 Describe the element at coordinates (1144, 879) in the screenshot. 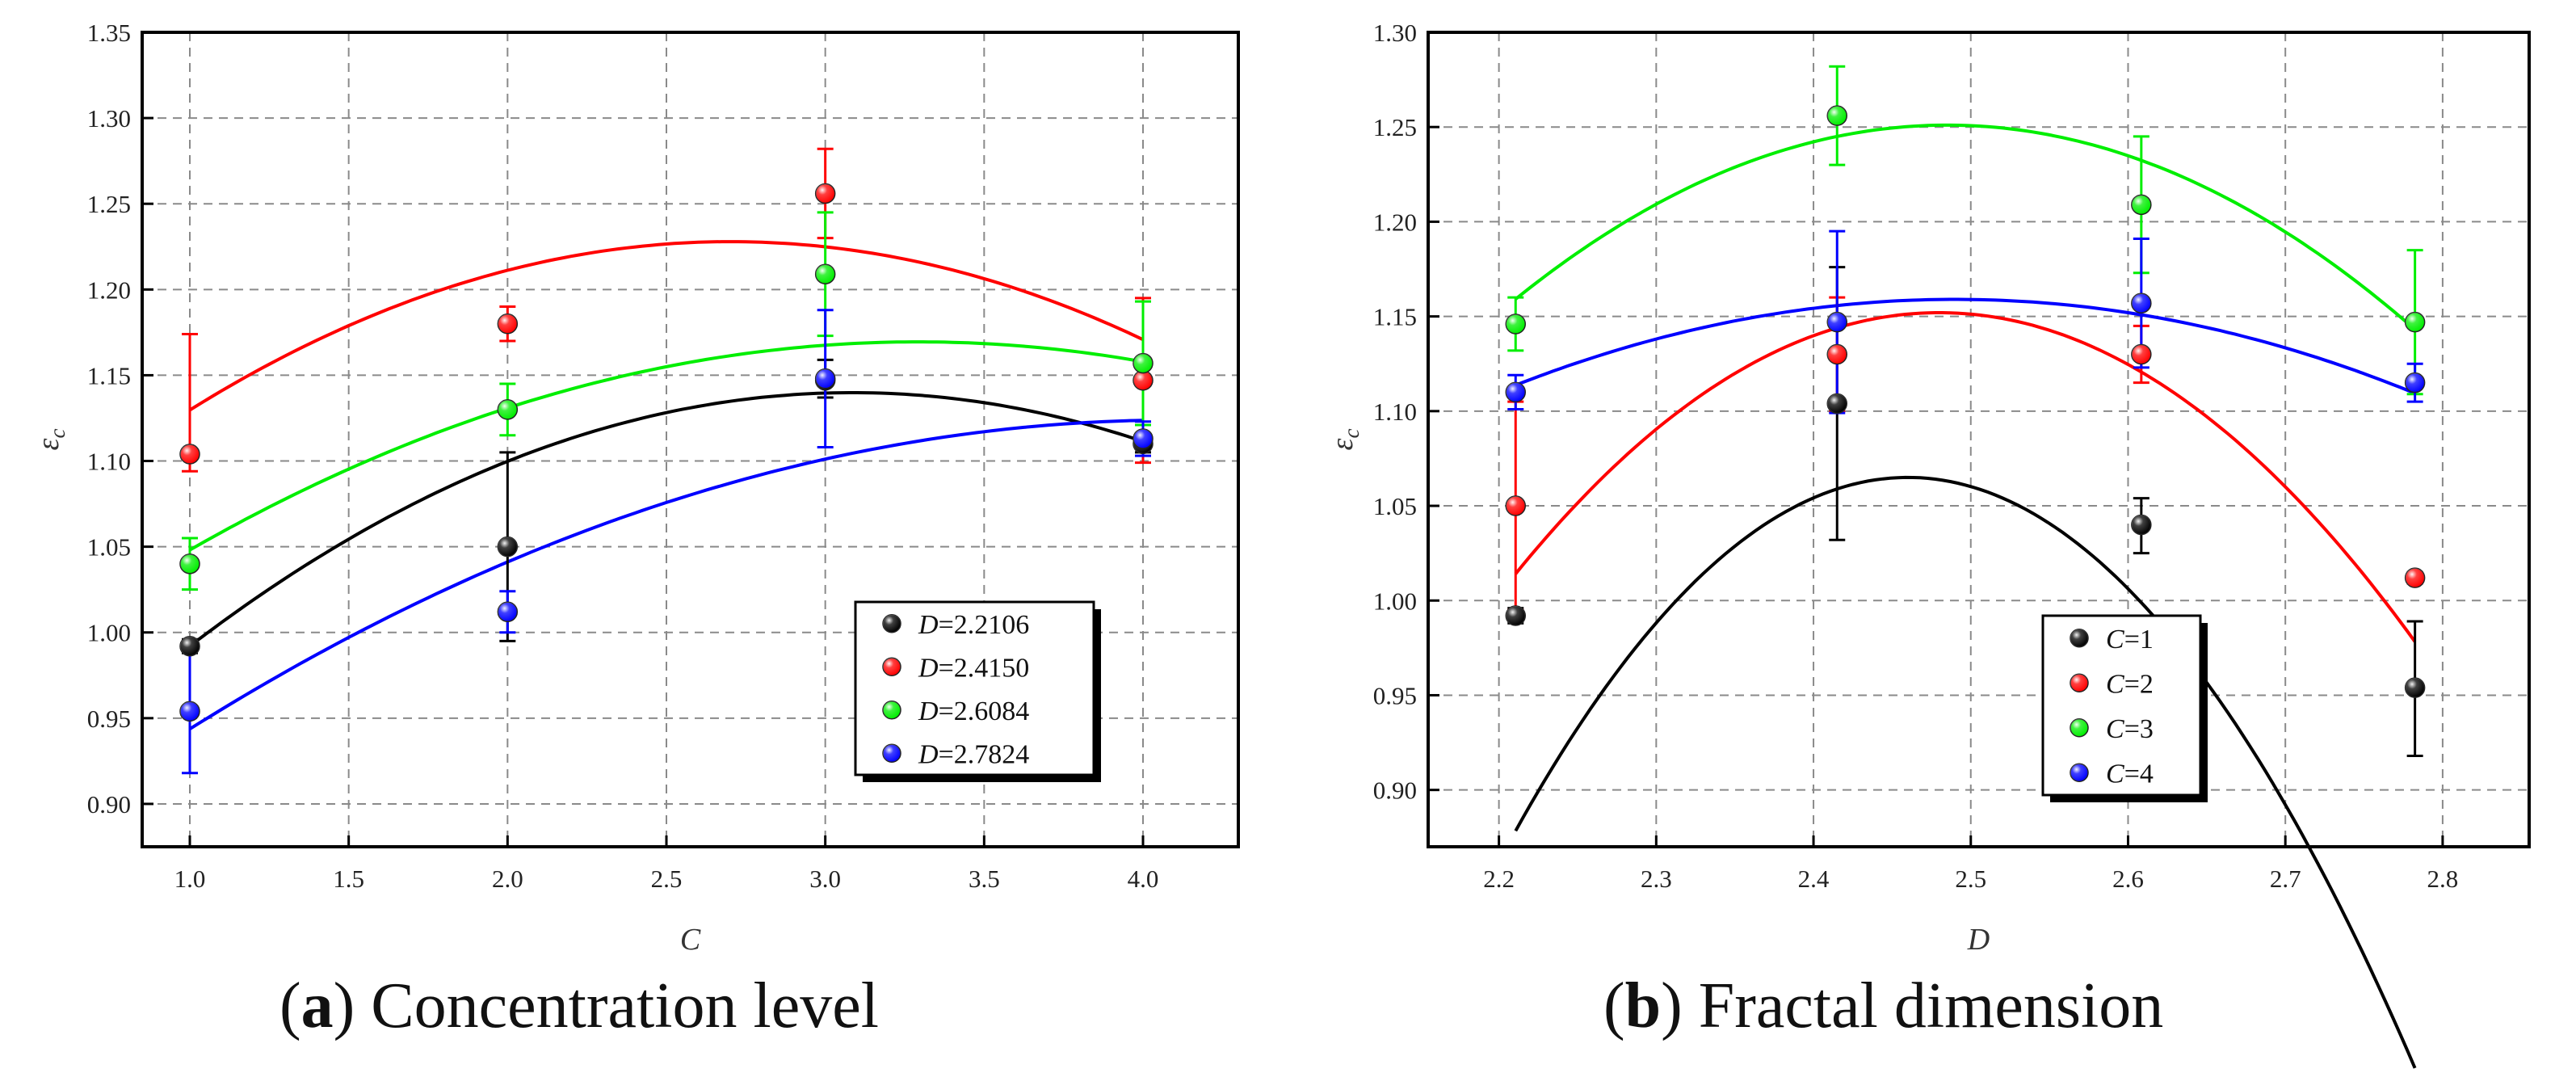

I see `x-tick-label: 4.0` at that location.